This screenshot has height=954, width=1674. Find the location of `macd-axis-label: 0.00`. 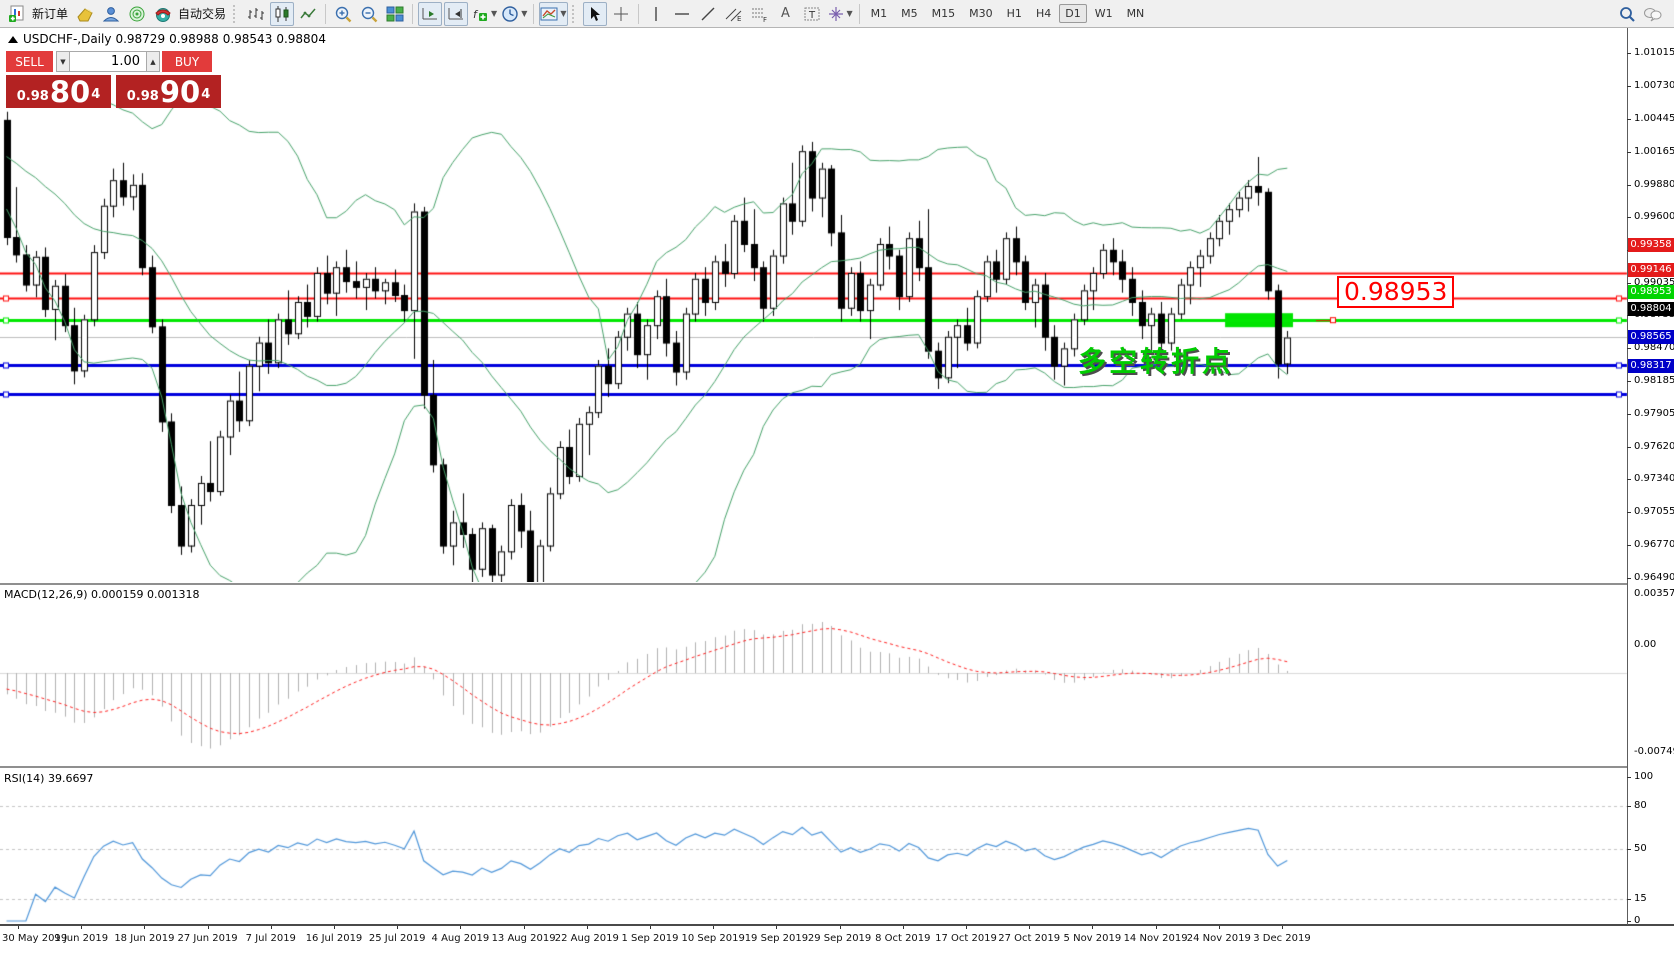

macd-axis-label: 0.00 is located at coordinates (1645, 644).